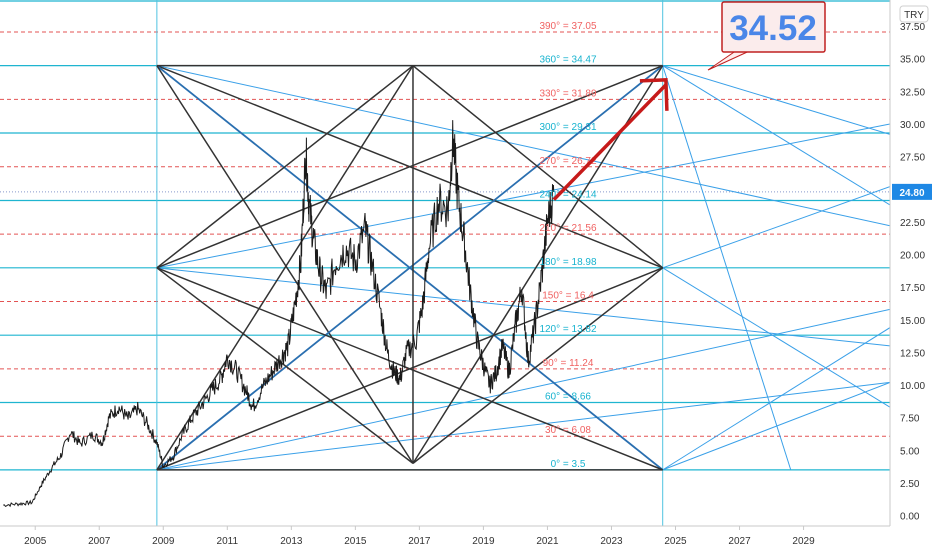  Describe the element at coordinates (675, 541) in the screenshot. I see `x-tick-label: 2025` at that location.